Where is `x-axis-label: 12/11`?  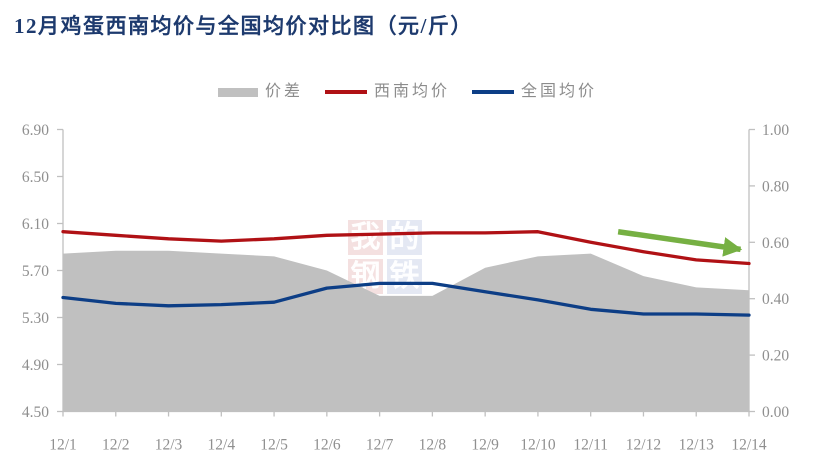
x-axis-label: 12/11 is located at coordinates (590, 445).